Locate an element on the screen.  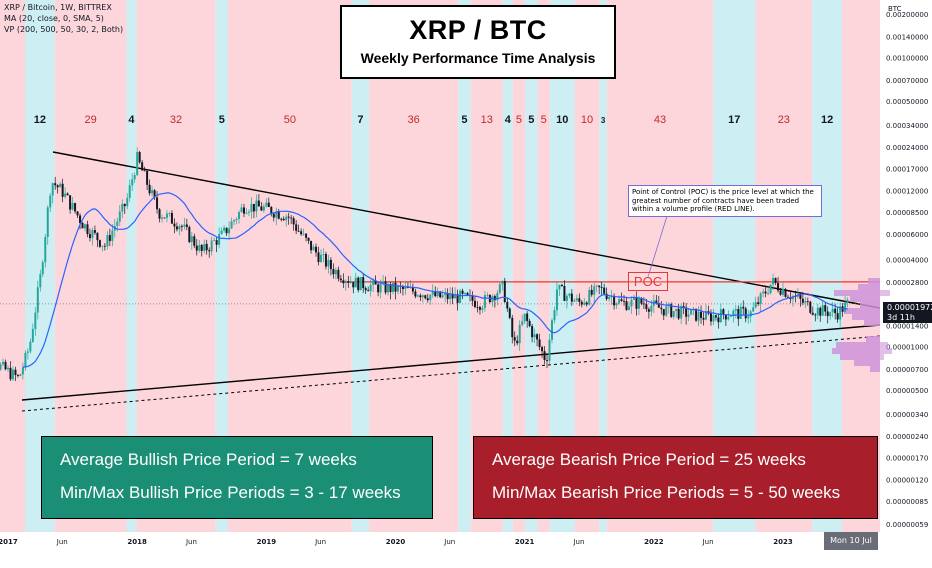
time-tick-label: 2017 is located at coordinates (9, 542).